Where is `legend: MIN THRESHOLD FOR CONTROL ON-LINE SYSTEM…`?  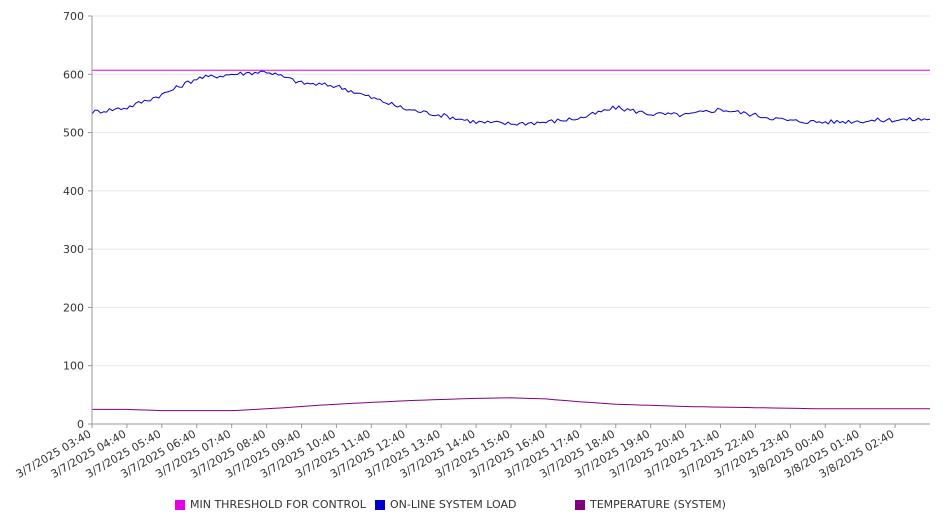 legend: MIN THRESHOLD FOR CONTROL ON-LINE SYSTEM… is located at coordinates (473, 506).